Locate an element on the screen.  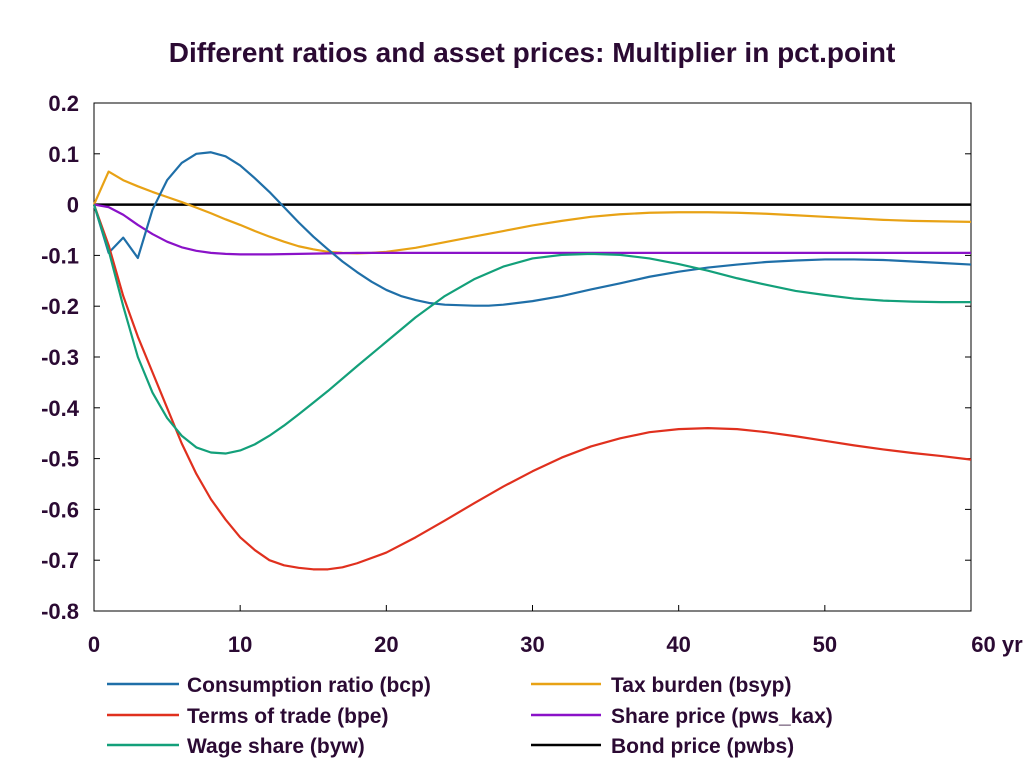
y-tick-label: -0.1 is located at coordinates (60, 255).